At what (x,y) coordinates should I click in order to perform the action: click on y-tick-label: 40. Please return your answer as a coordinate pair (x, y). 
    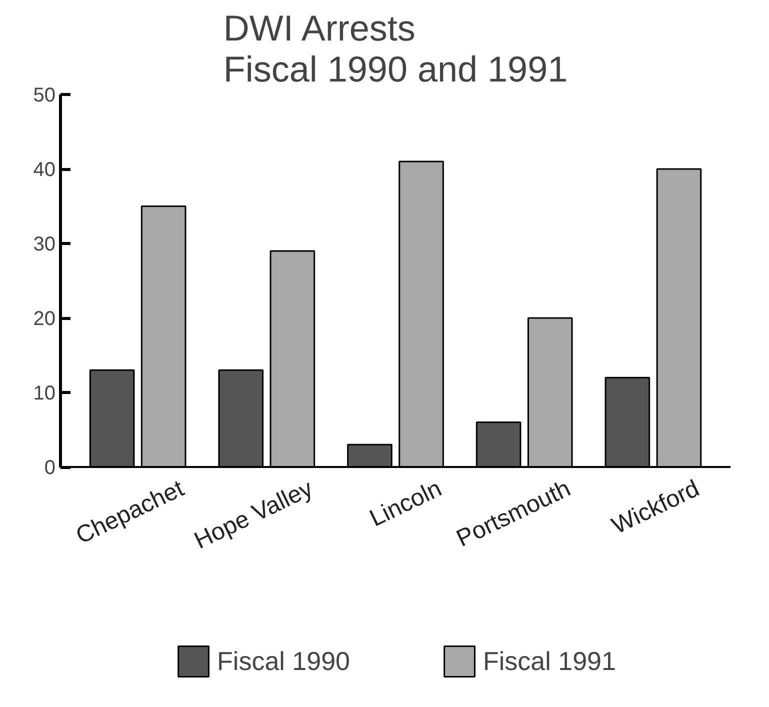
    Looking at the image, I should click on (44, 170).